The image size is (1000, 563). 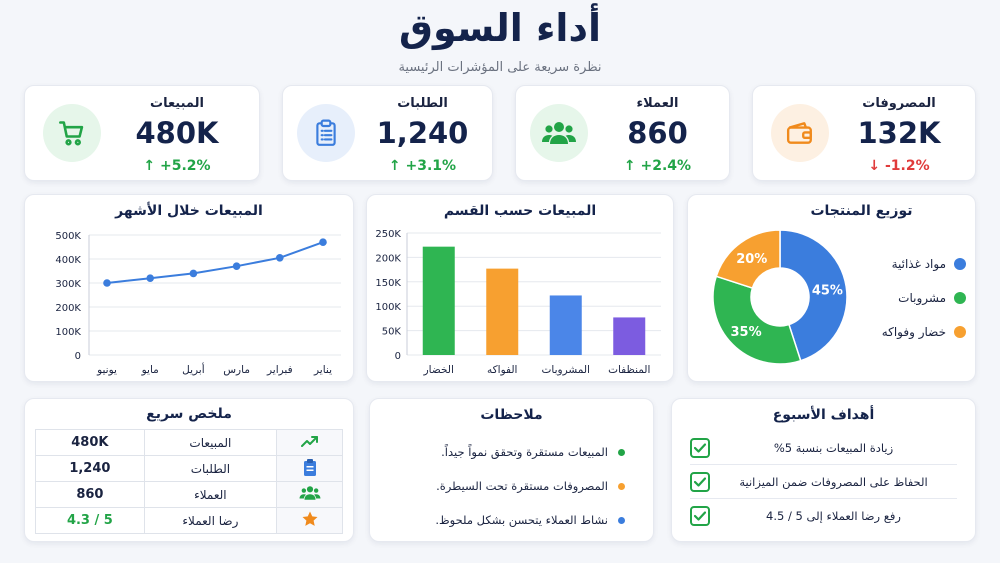 I want to click on trending-up-icon, so click(x=309, y=442).